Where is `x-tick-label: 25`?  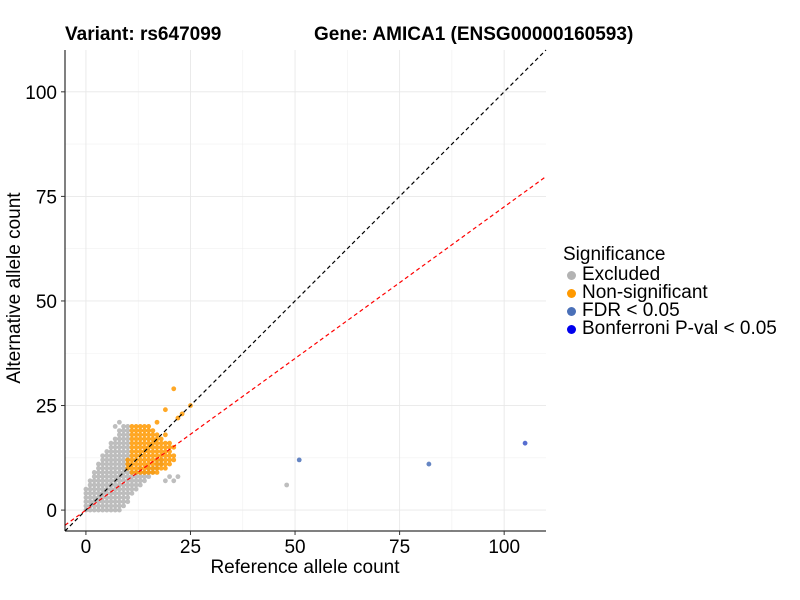
x-tick-label: 25 is located at coordinates (190, 547).